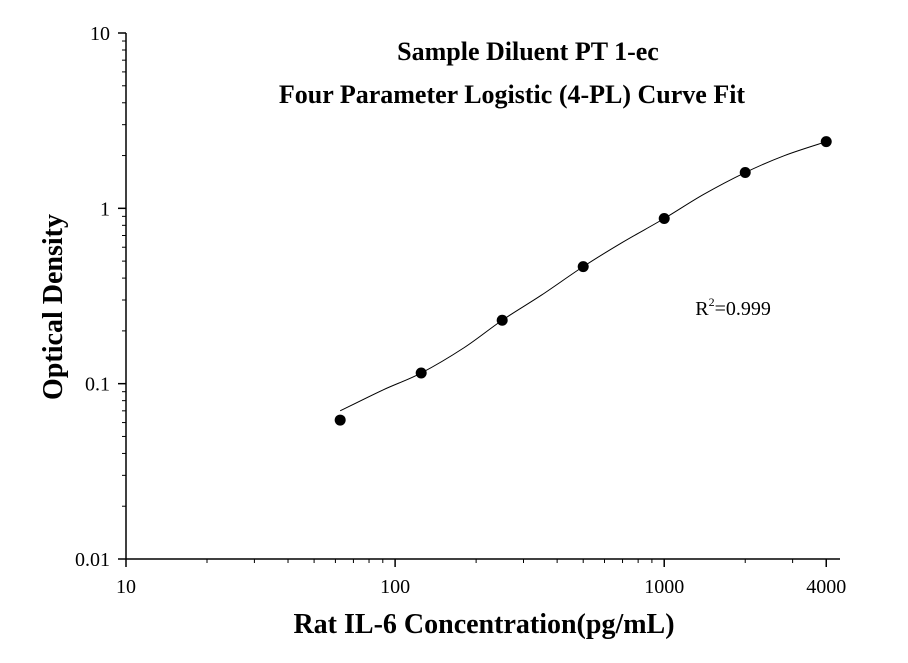  I want to click on y-tick-label: 0.01, so click(92, 560).